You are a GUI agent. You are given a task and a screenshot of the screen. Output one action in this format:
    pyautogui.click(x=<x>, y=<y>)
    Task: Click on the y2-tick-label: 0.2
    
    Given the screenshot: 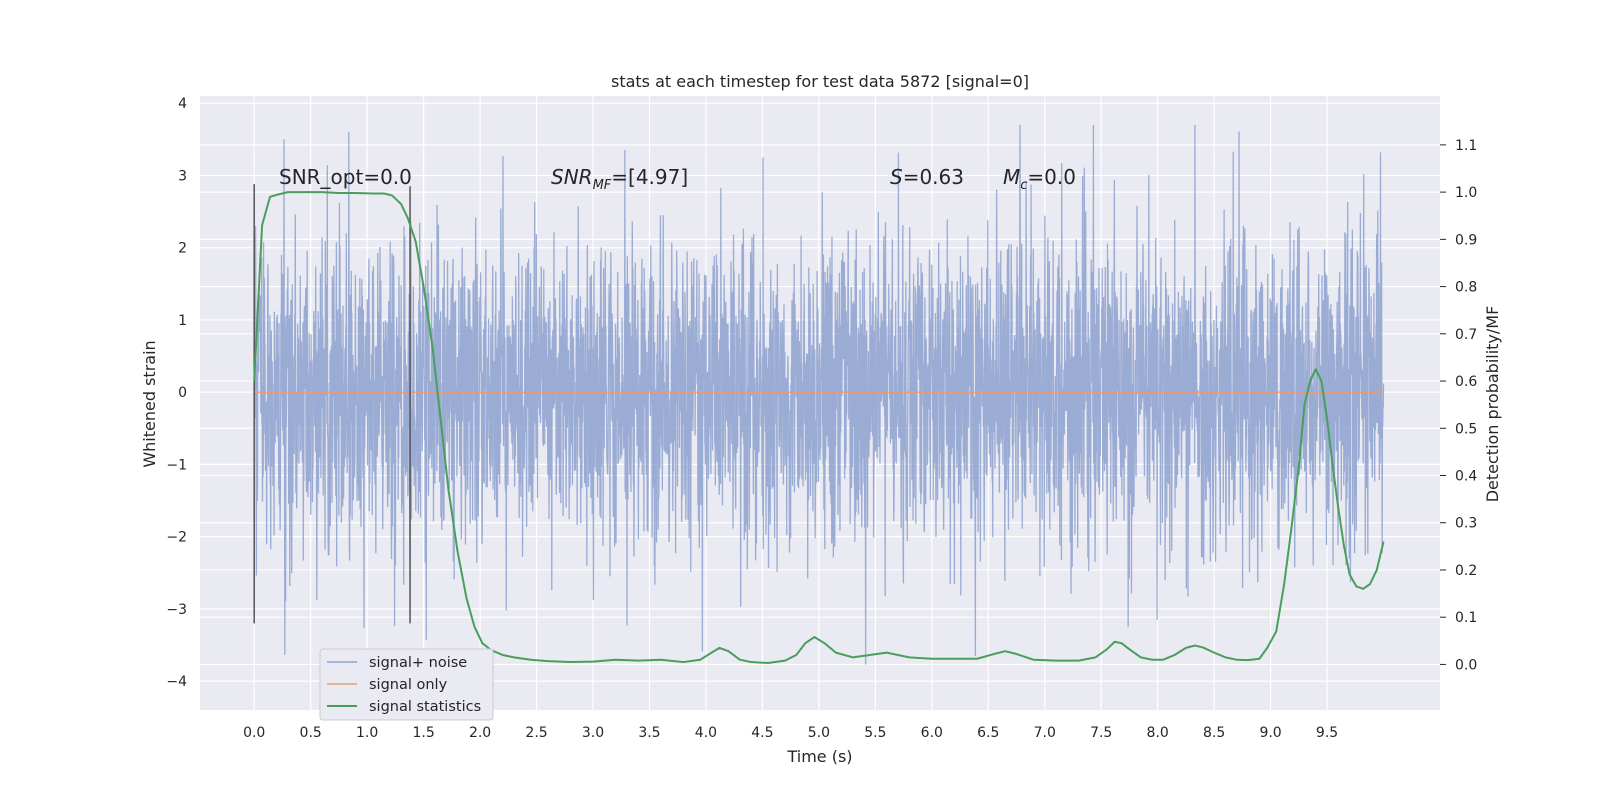 What is the action you would take?
    pyautogui.click(x=1466, y=571)
    